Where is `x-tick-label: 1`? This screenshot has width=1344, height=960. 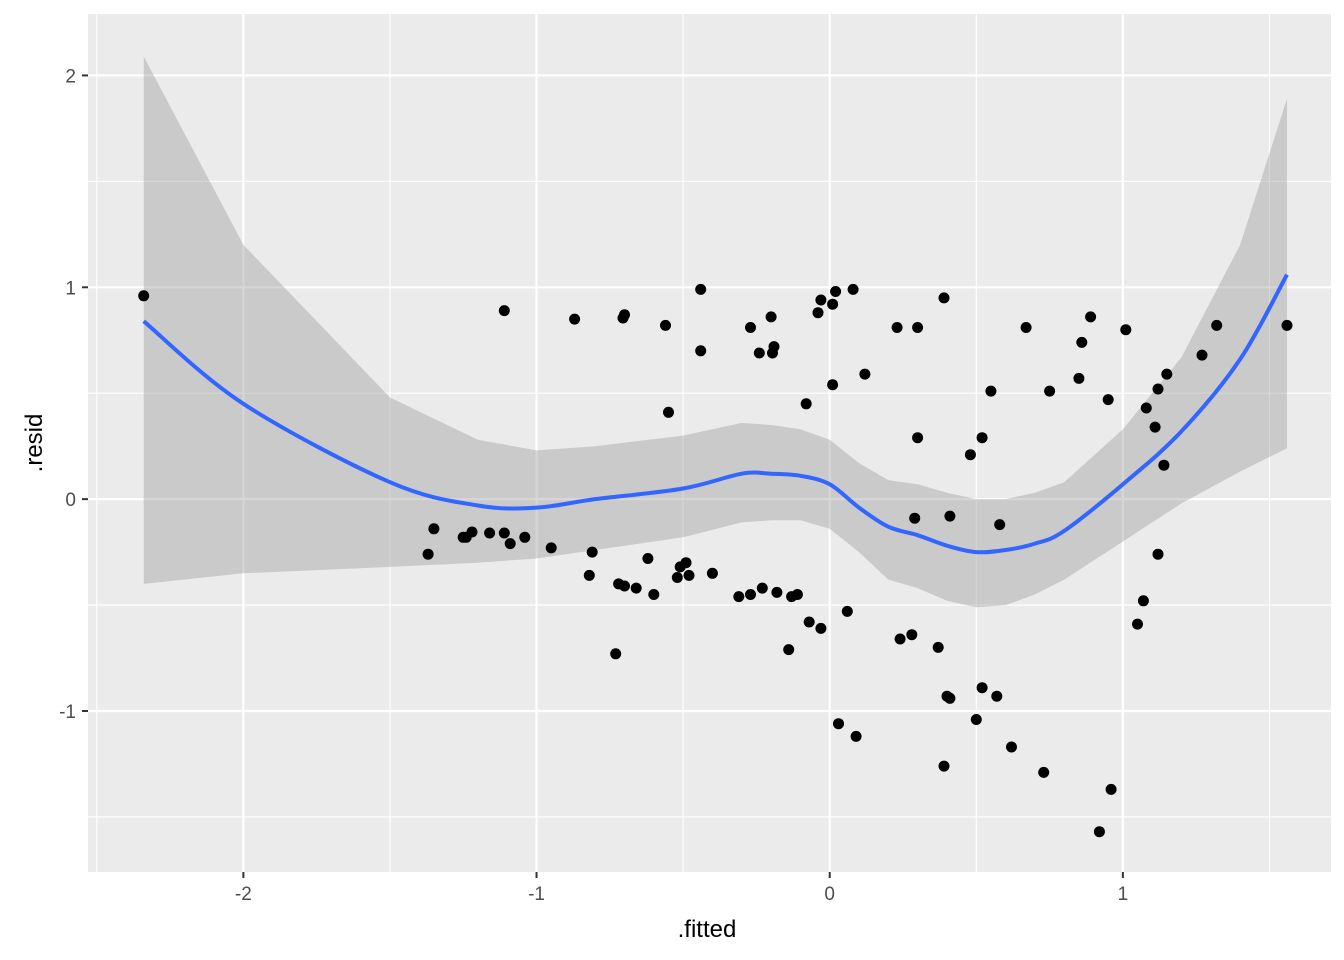
x-tick-label: 1 is located at coordinates (1123, 894).